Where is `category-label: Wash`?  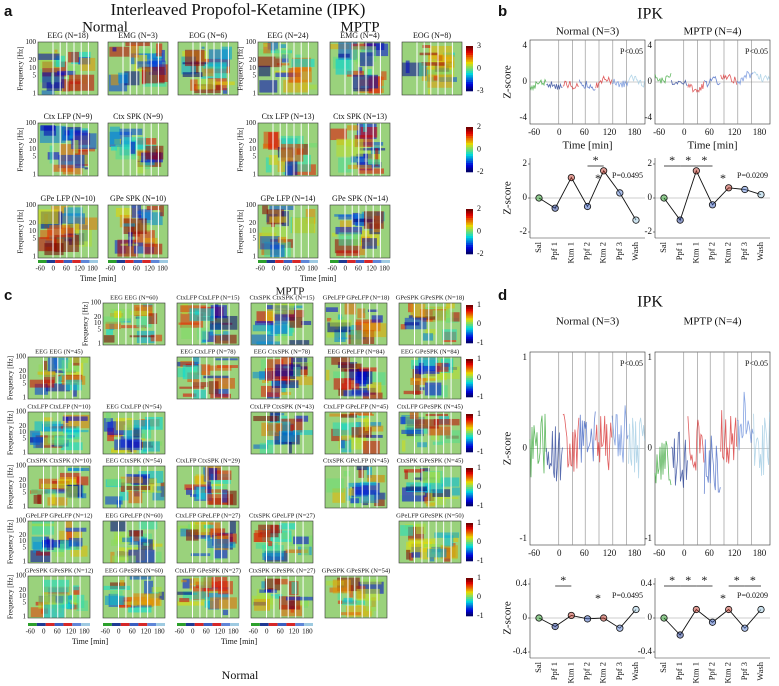
category-label: Wash is located at coordinates (760, 670).